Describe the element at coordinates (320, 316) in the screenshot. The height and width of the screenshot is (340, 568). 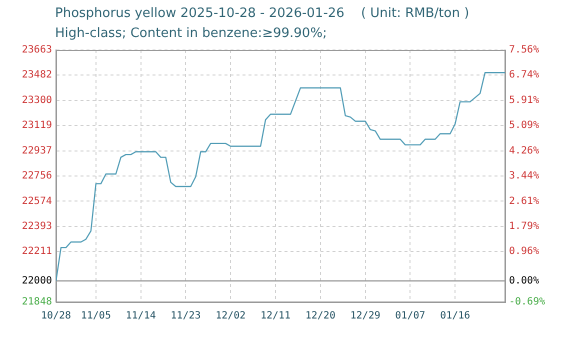
I see `x-tick-label: 12/20` at that location.